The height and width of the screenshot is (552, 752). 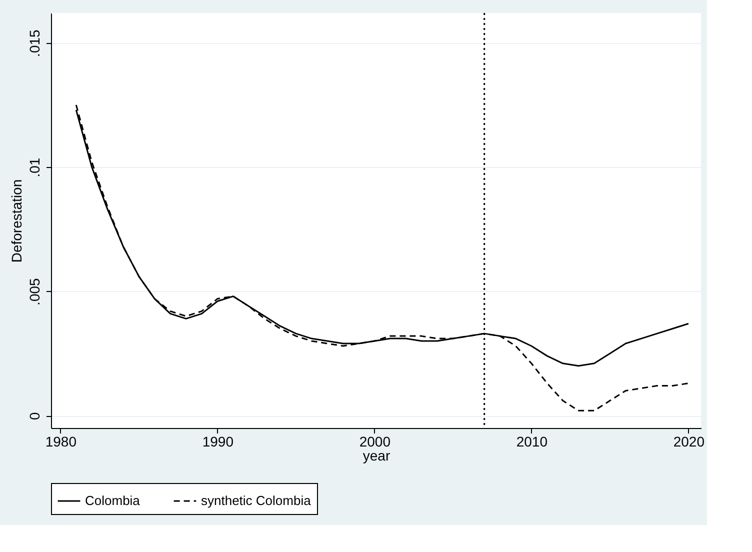 I want to click on y-tick-label: .015, so click(x=34, y=43).